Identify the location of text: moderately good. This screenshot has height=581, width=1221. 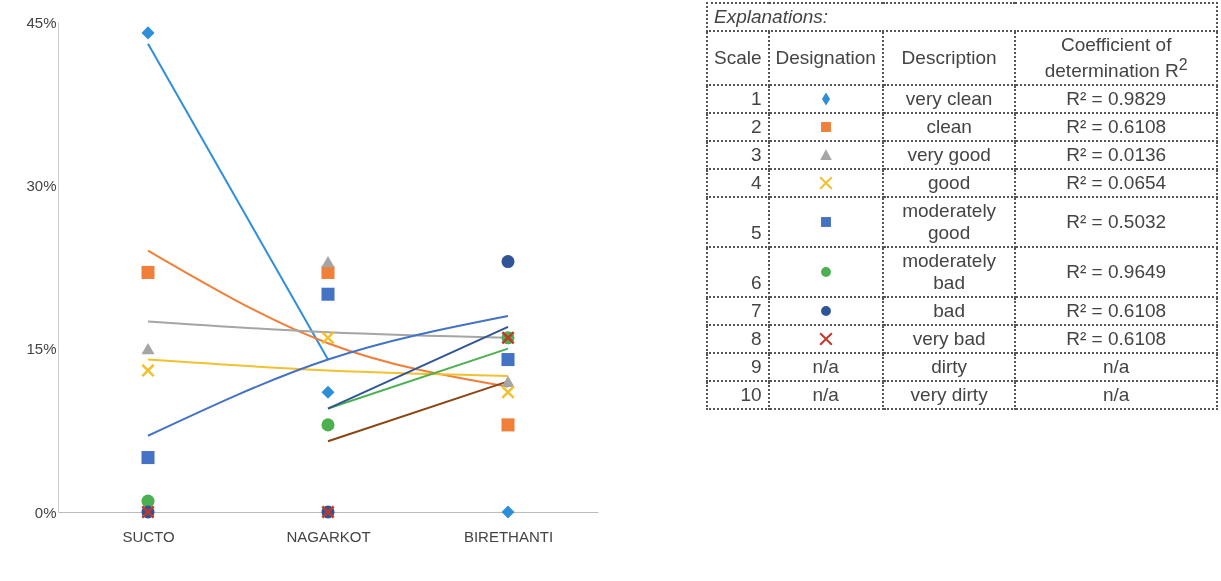
(949, 222).